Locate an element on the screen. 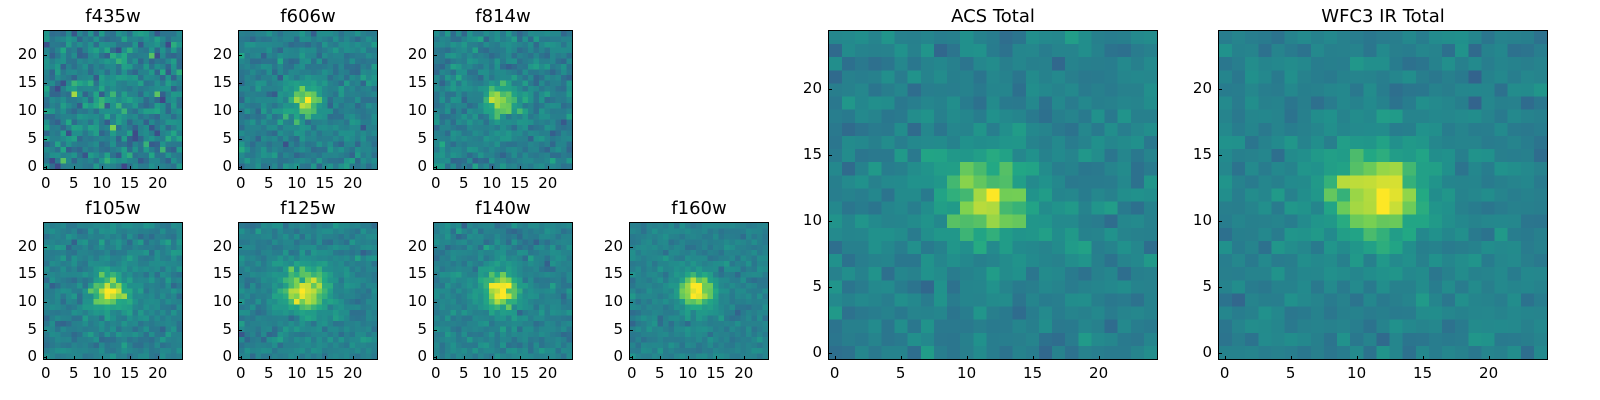  panel-title: f160w is located at coordinates (699, 208).